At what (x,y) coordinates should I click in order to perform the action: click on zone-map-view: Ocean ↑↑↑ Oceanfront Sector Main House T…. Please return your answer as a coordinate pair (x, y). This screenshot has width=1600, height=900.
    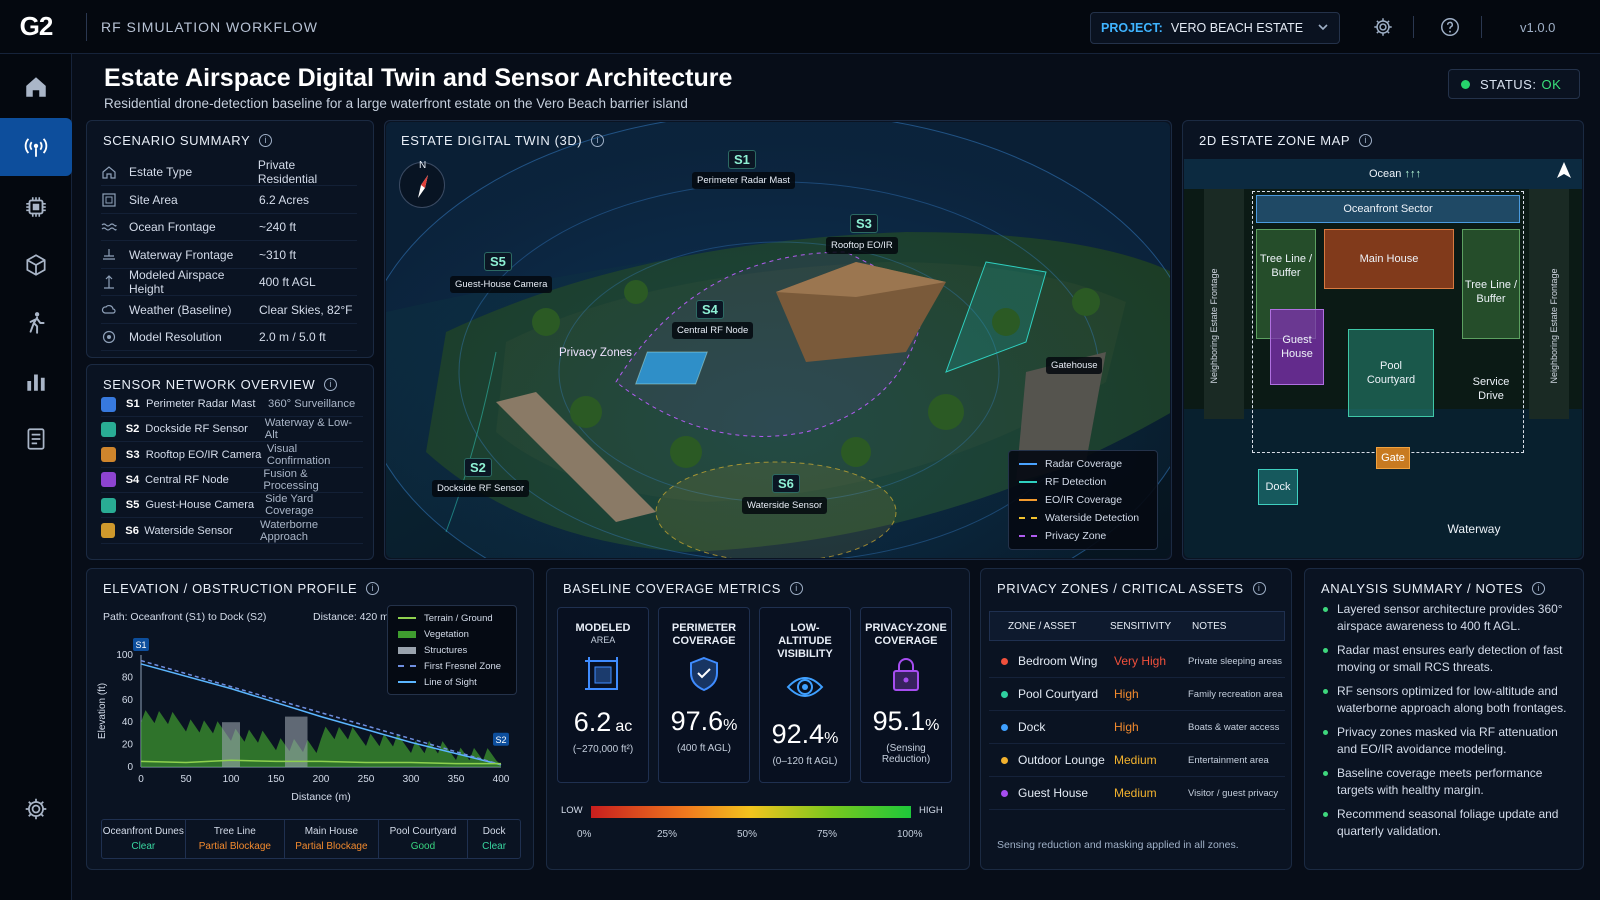
    Looking at the image, I should click on (1383, 358).